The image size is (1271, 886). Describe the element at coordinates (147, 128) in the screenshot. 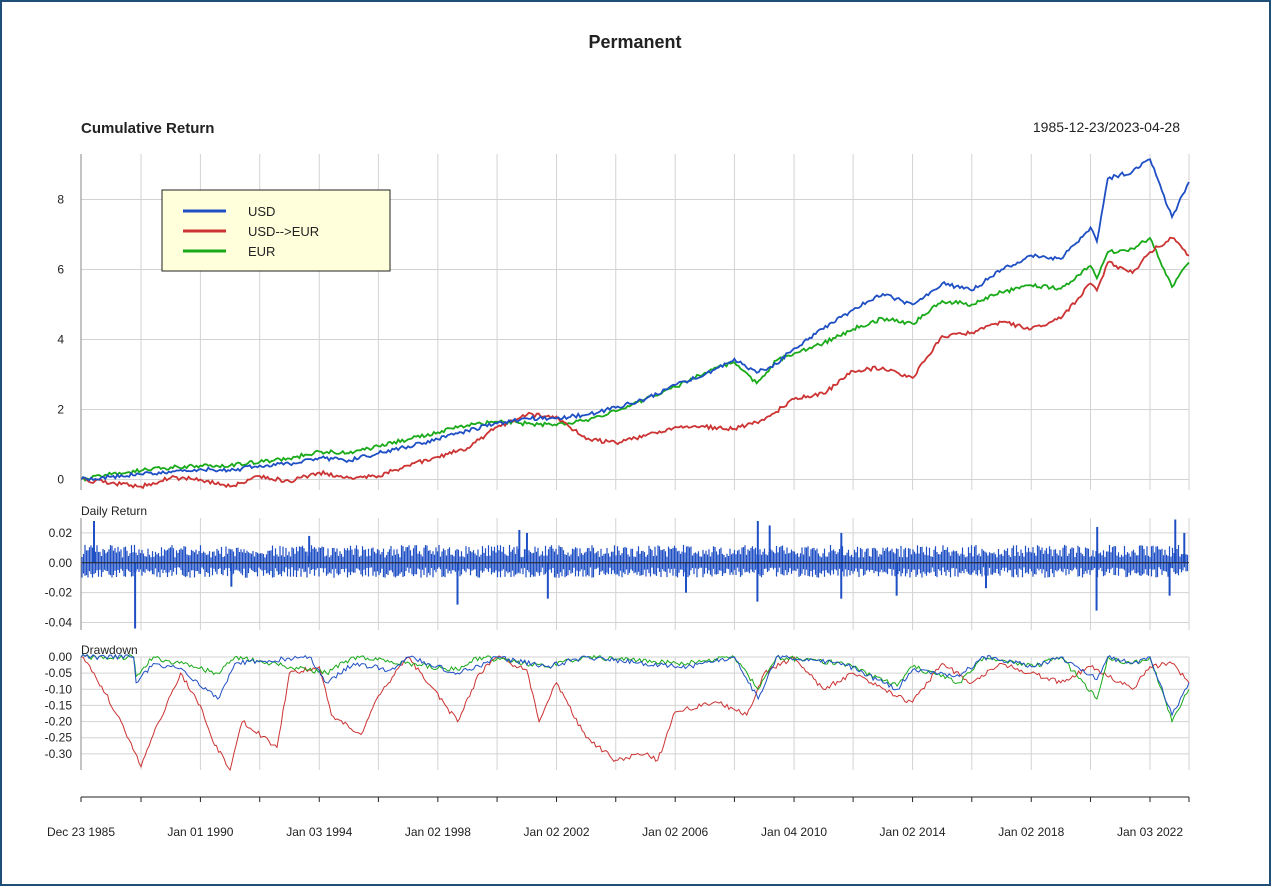

I see `panel1-title: Cumulative Return` at that location.